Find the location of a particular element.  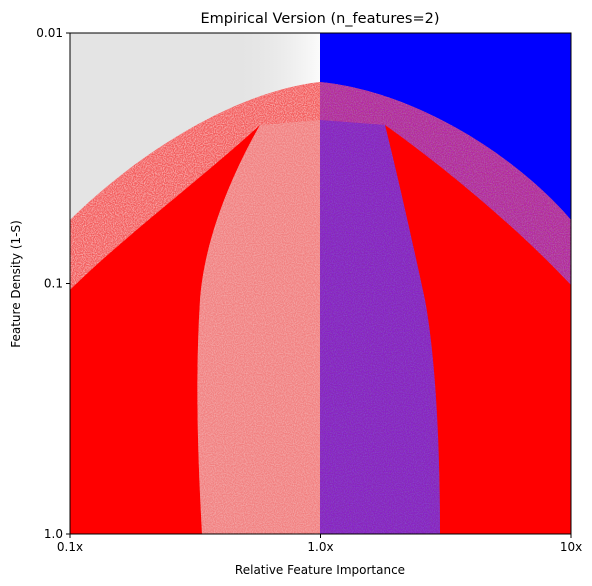

y-axis-label: Feature Density (1-S) is located at coordinates (16, 284).